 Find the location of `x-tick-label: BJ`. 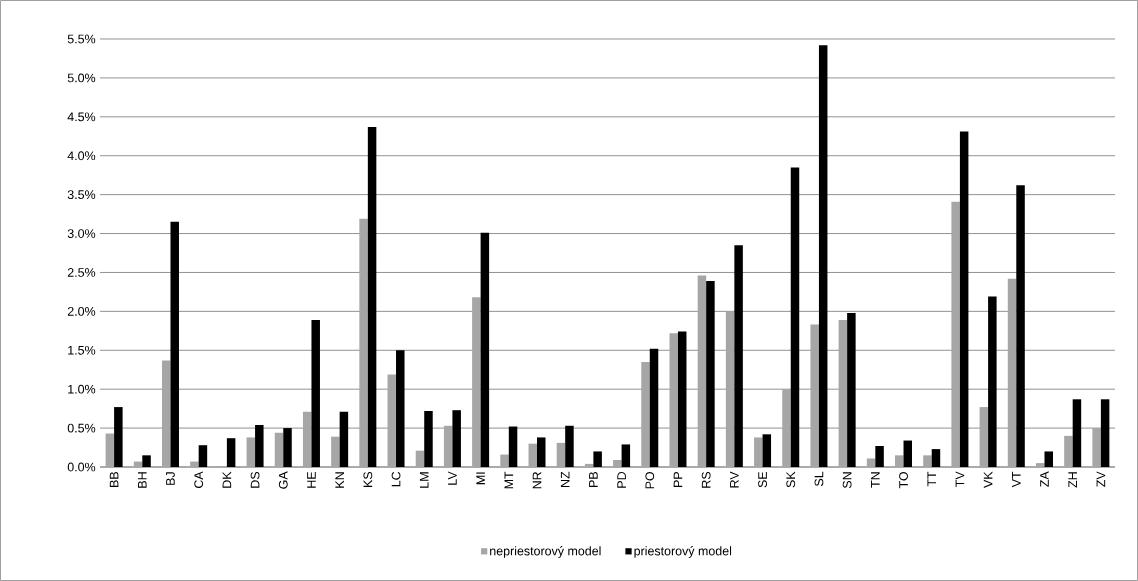

x-tick-label: BJ is located at coordinates (170, 478).